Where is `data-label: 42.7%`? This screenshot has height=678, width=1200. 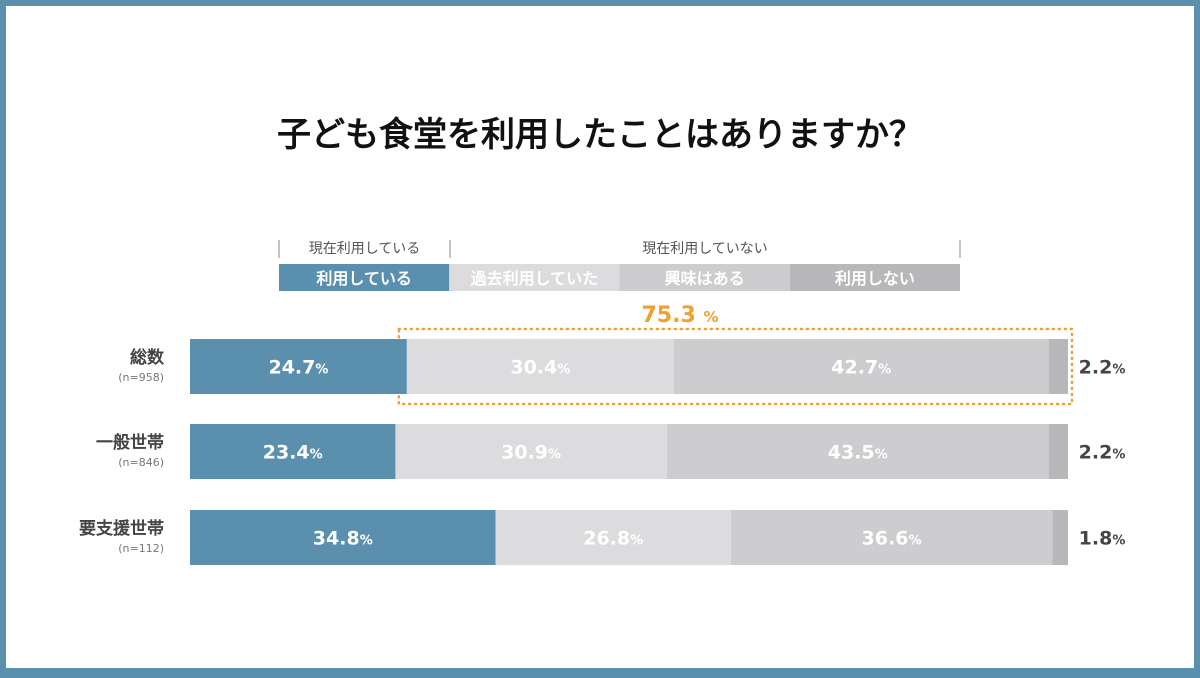 data-label: 42.7% is located at coordinates (861, 368).